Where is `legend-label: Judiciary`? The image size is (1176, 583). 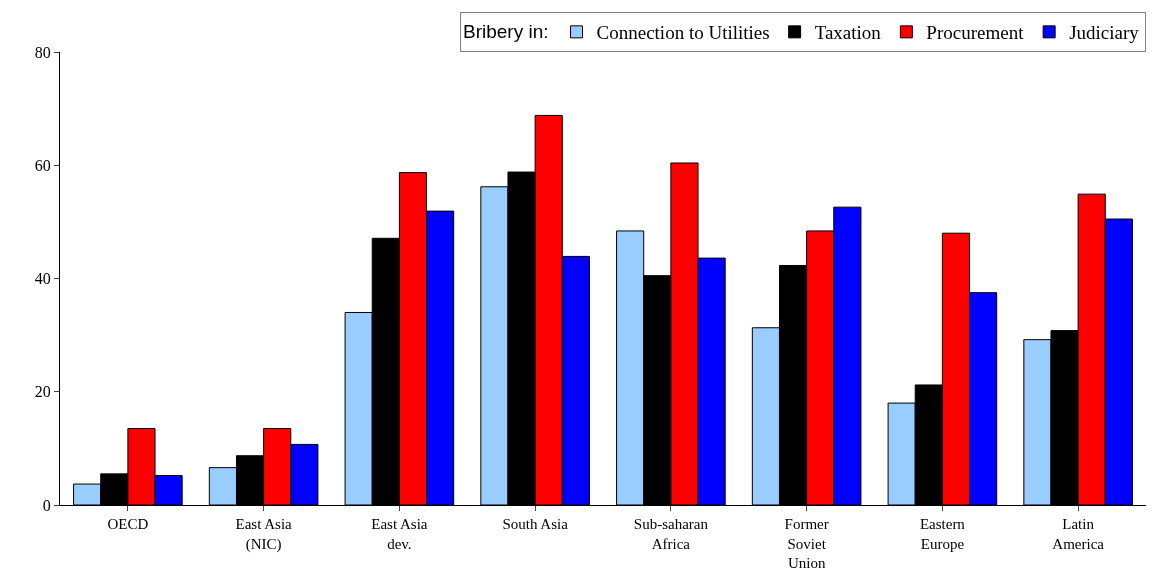
legend-label: Judiciary is located at coordinates (1104, 33).